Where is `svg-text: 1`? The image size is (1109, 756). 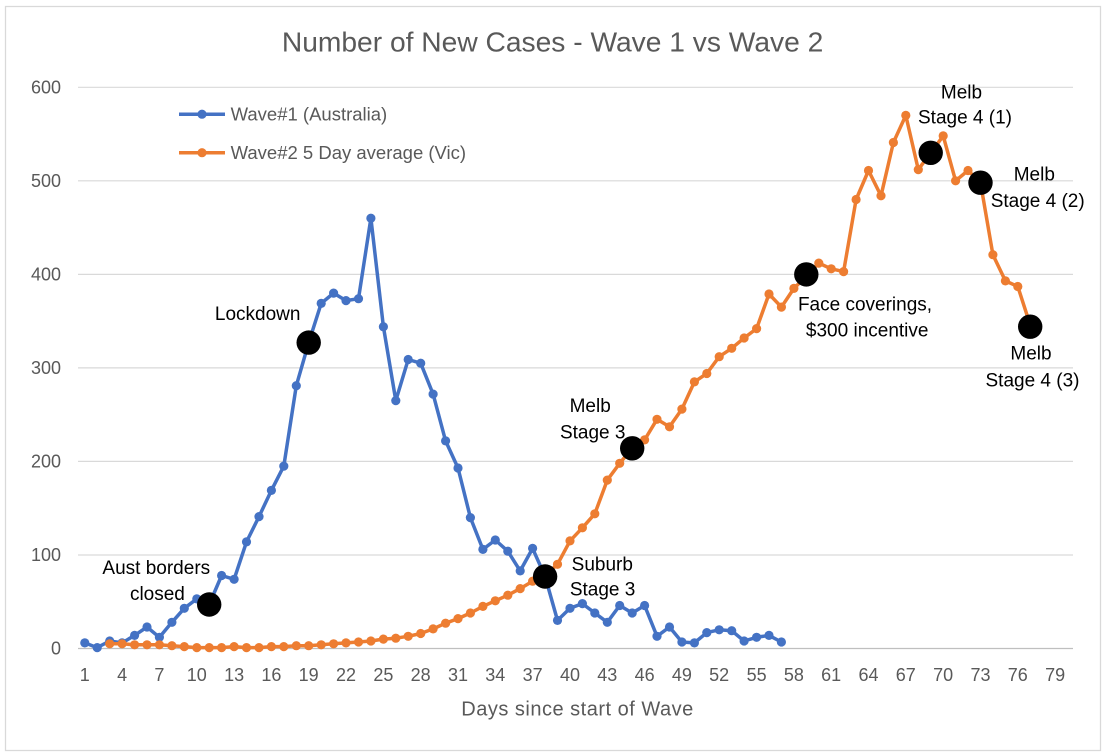 svg-text: 1 is located at coordinates (85, 675).